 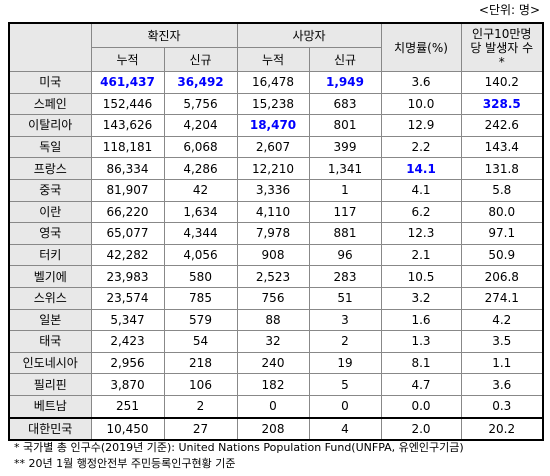 What do you see at coordinates (273, 298) in the screenshot?
I see `value-cell: 756` at bounding box center [273, 298].